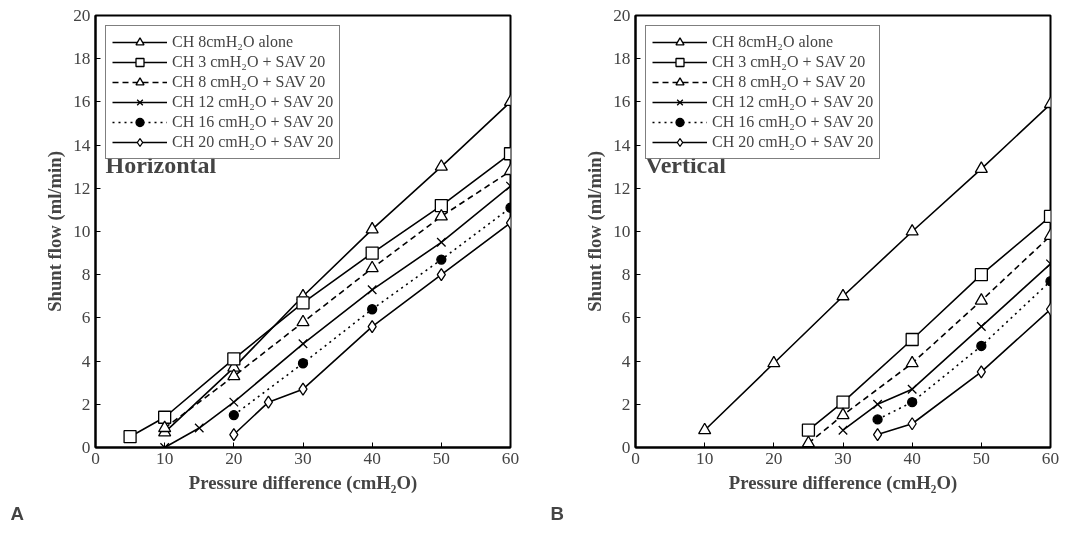 The image size is (1089, 533). Describe the element at coordinates (161, 164) in the screenshot. I see `annotation: Horizontal` at that location.